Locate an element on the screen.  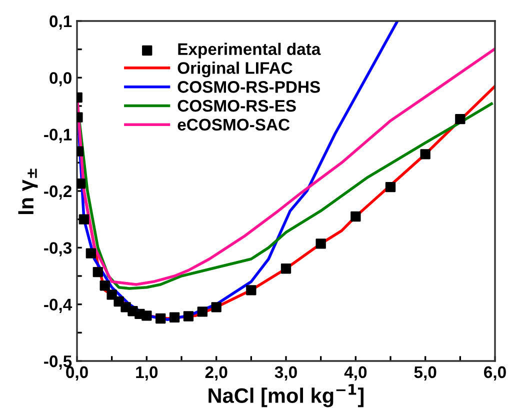
legend-label: Original LIFAC is located at coordinates (235, 70).